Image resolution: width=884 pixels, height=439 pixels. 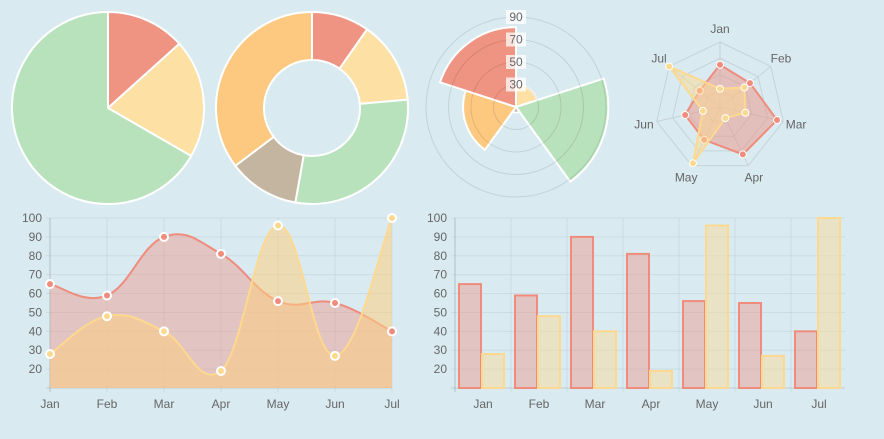 I want to click on radar-axis-label: Jan, so click(x=719, y=29).